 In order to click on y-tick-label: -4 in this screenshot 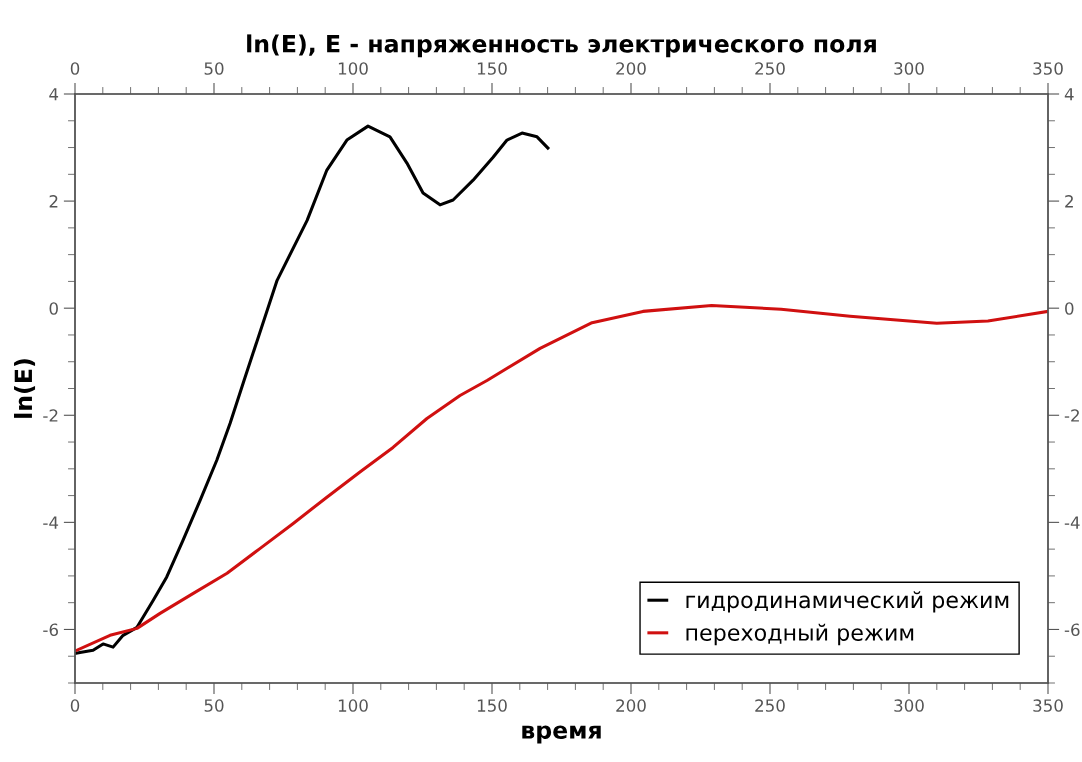, I will do `click(51, 522)`.